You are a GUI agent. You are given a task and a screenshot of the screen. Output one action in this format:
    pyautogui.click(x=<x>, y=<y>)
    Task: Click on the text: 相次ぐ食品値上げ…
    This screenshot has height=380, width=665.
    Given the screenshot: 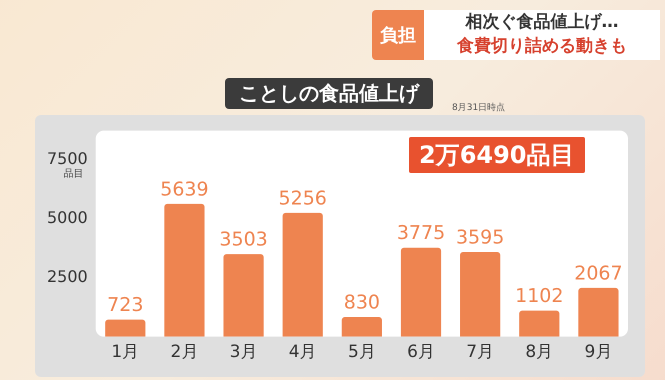 What is the action you would take?
    pyautogui.click(x=542, y=22)
    